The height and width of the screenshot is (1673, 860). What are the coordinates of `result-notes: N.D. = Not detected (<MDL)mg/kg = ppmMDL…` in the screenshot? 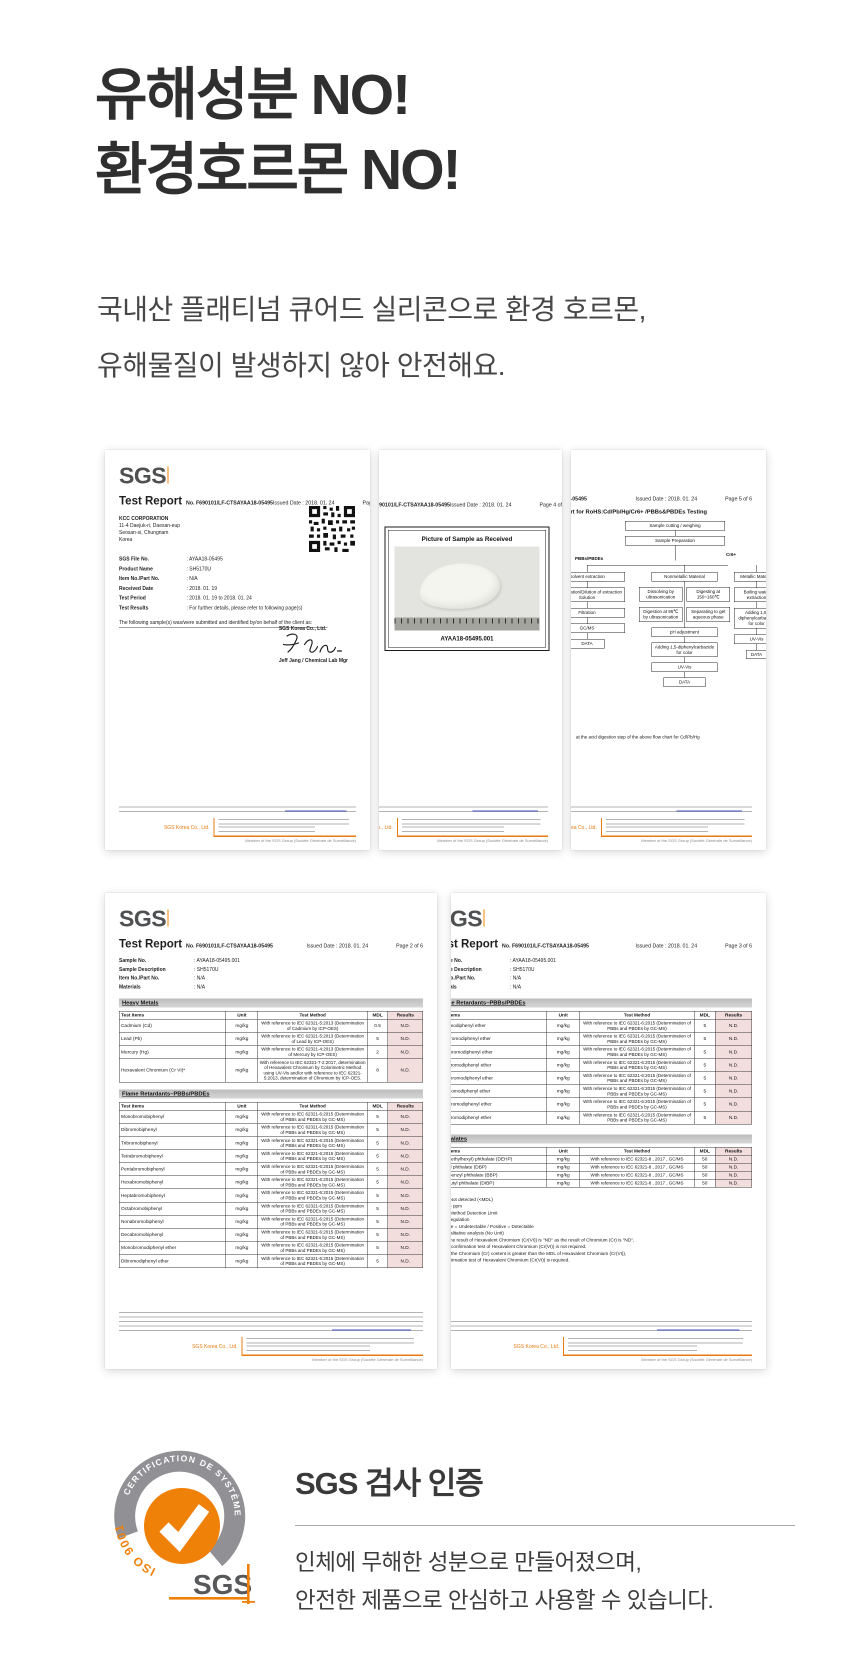 It's located at (601, 1229).